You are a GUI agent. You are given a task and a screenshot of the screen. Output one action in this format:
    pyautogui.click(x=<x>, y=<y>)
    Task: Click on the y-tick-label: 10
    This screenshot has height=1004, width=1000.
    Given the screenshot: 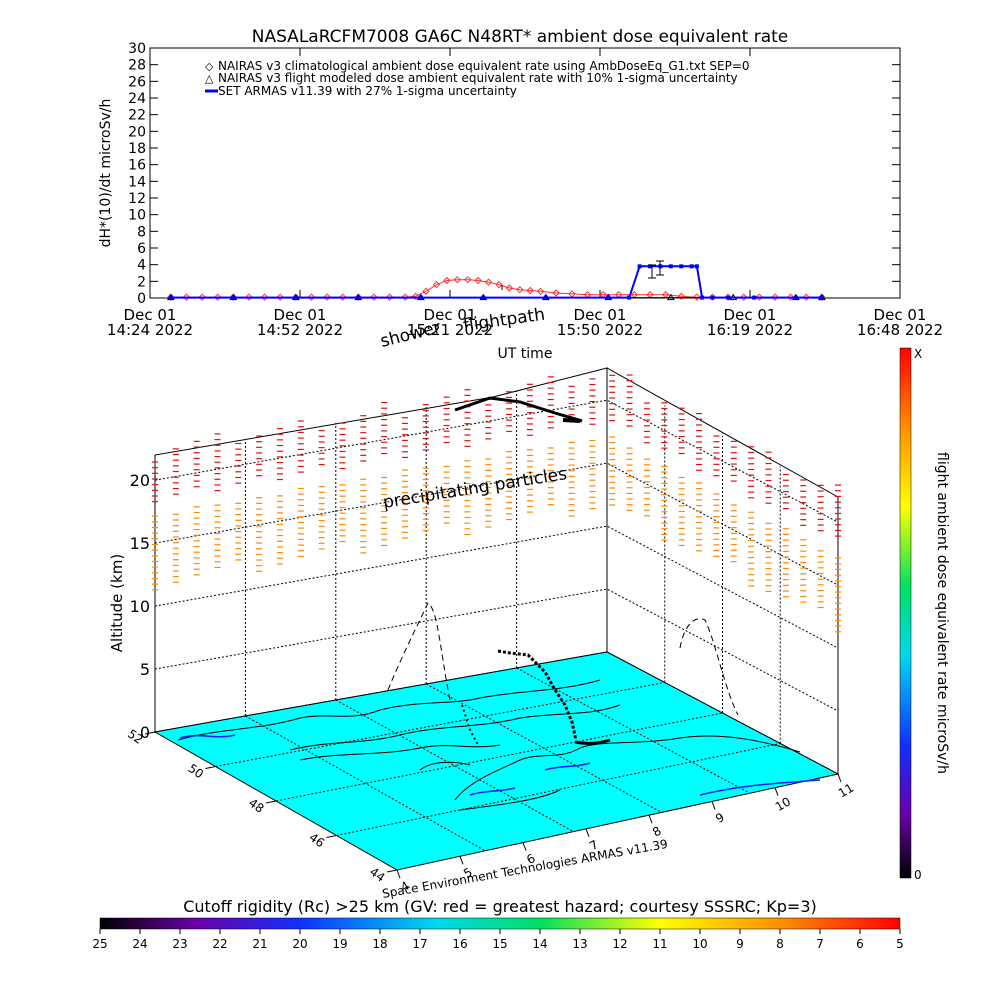 What is the action you would take?
    pyautogui.click(x=137, y=216)
    